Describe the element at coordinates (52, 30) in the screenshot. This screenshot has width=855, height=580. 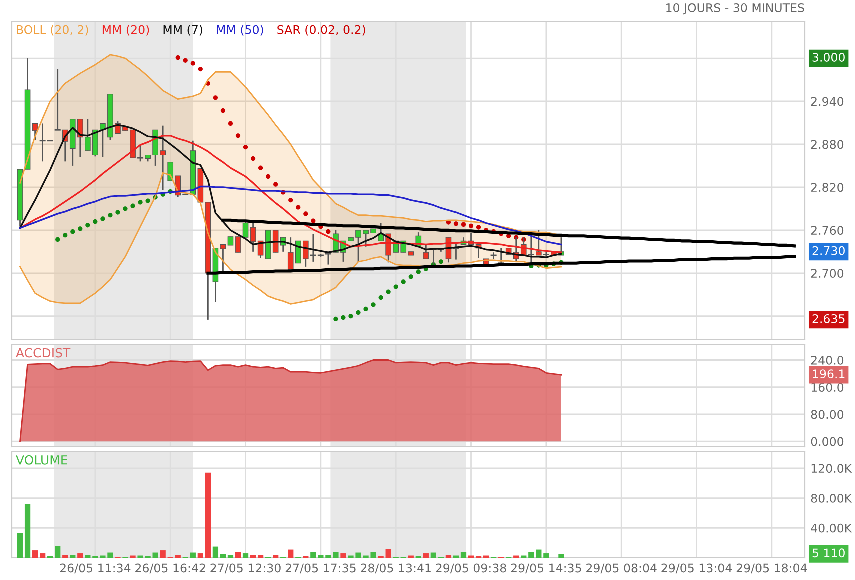
I see `text: BOLL (20, 2)` at that location.